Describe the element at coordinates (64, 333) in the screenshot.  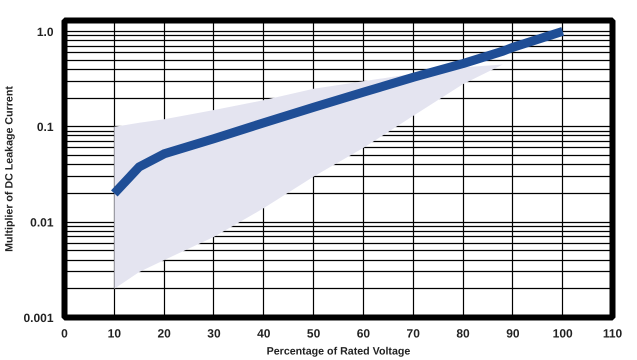
I see `x-tick-label: 0` at that location.